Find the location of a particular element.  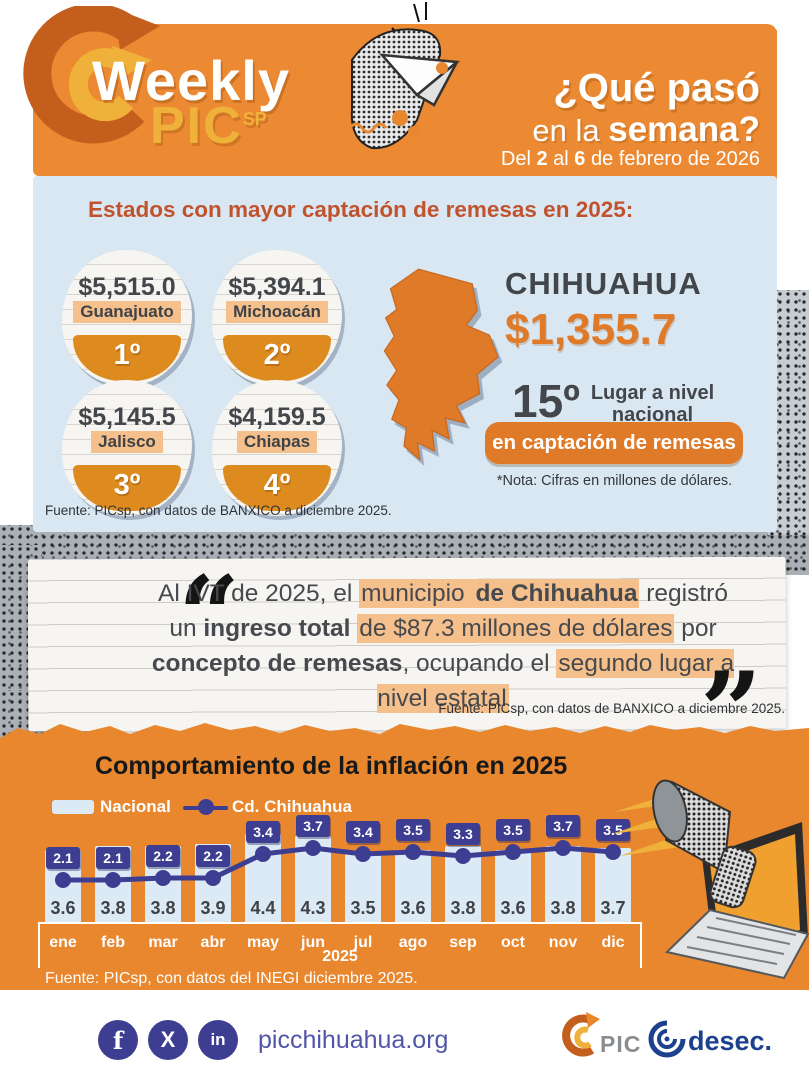

x-icon: X is located at coordinates (168, 1040).